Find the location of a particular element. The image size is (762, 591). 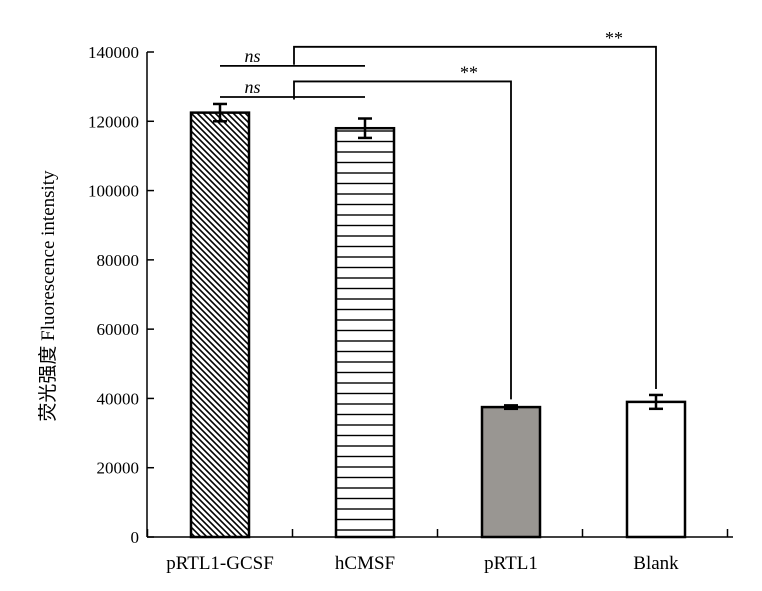

y-tick-label: 60000 is located at coordinates (118, 329).